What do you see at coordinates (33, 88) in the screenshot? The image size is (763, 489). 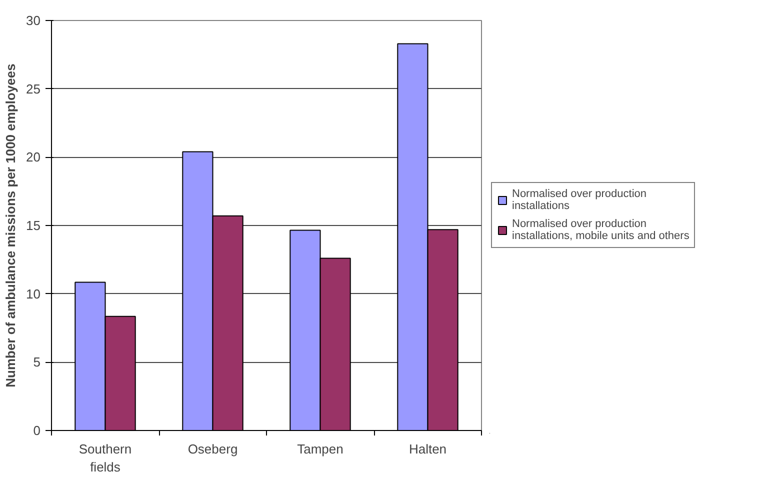 I see `y-tick-label: 25` at bounding box center [33, 88].